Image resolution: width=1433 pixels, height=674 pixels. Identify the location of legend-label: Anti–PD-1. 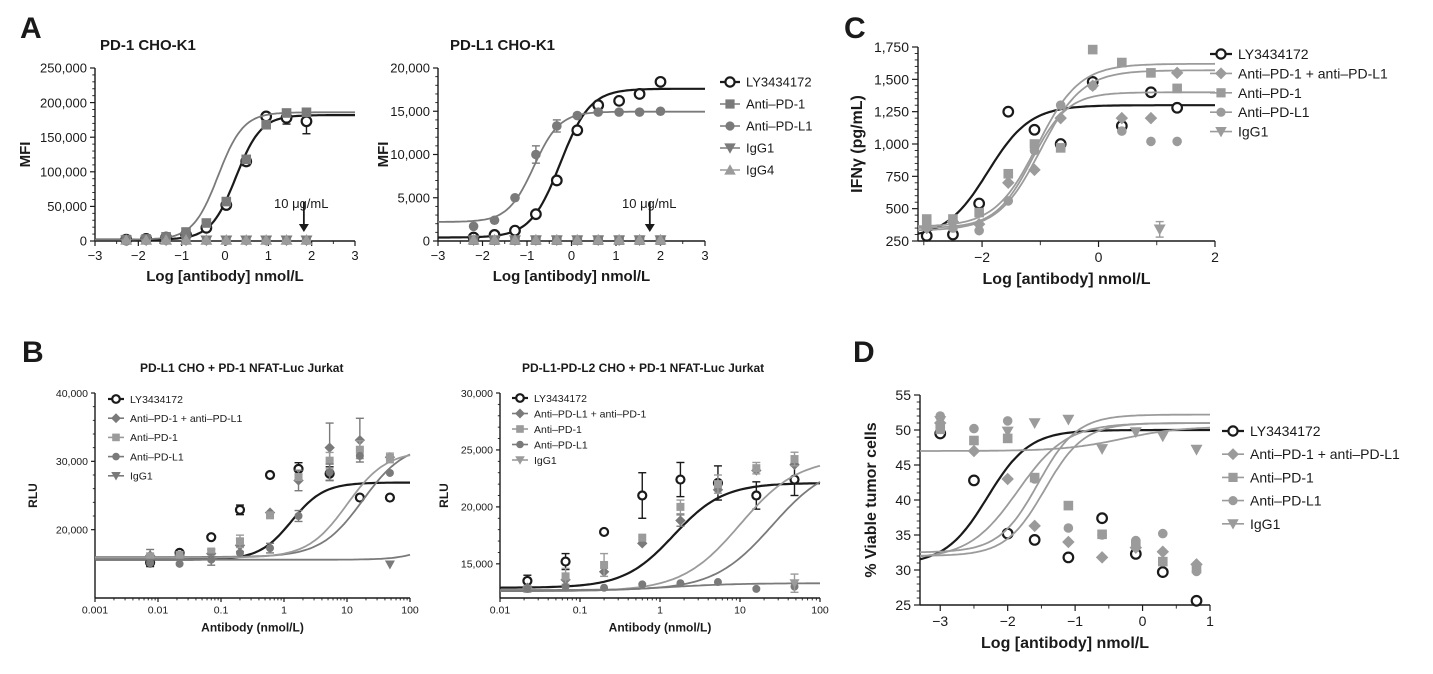
(775, 104).